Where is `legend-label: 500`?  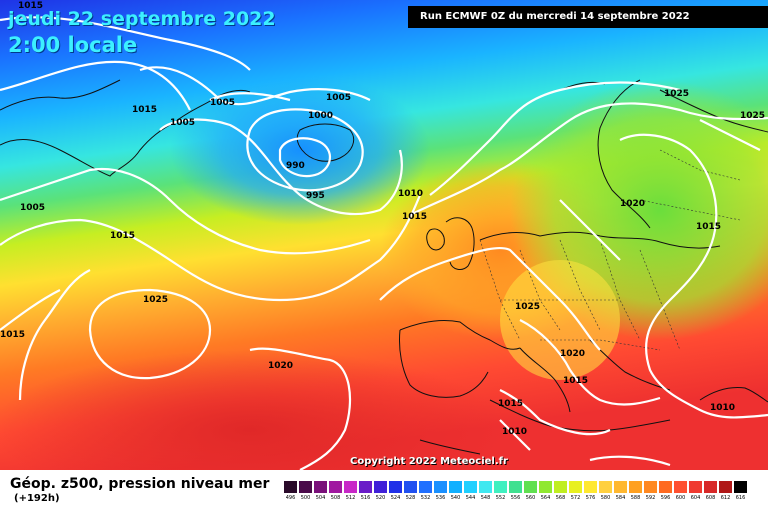 legend-label: 500 is located at coordinates (305, 498).